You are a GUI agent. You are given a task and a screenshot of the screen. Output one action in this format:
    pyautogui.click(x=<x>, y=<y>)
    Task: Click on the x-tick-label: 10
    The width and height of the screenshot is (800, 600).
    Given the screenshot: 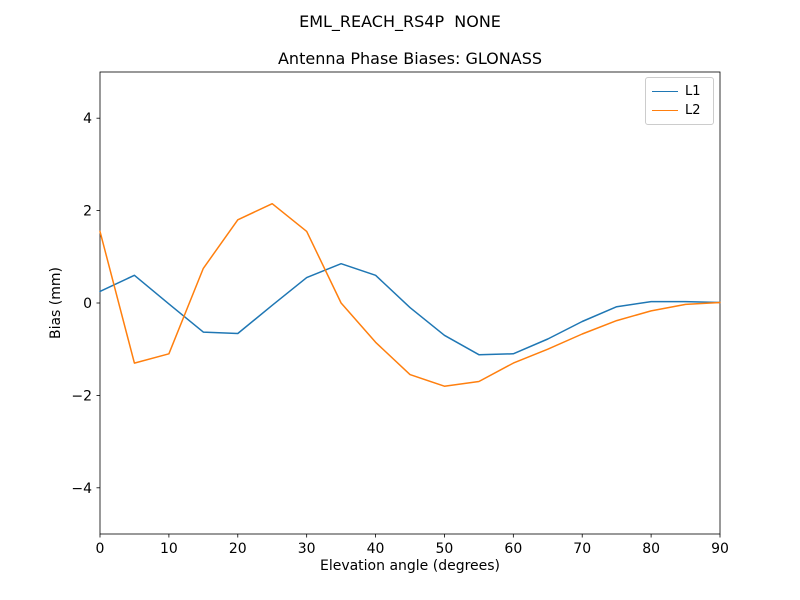 What is the action you would take?
    pyautogui.click(x=169, y=549)
    